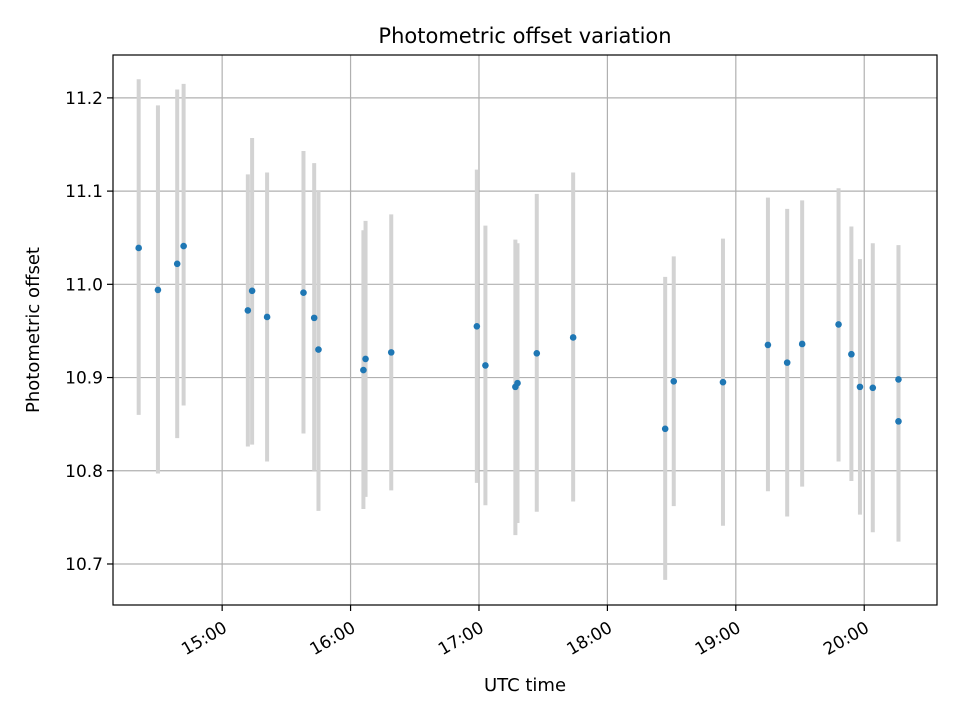 This screenshot has height=720, width=960. Describe the element at coordinates (84, 192) in the screenshot. I see `y-tick-label: 11.1` at that location.